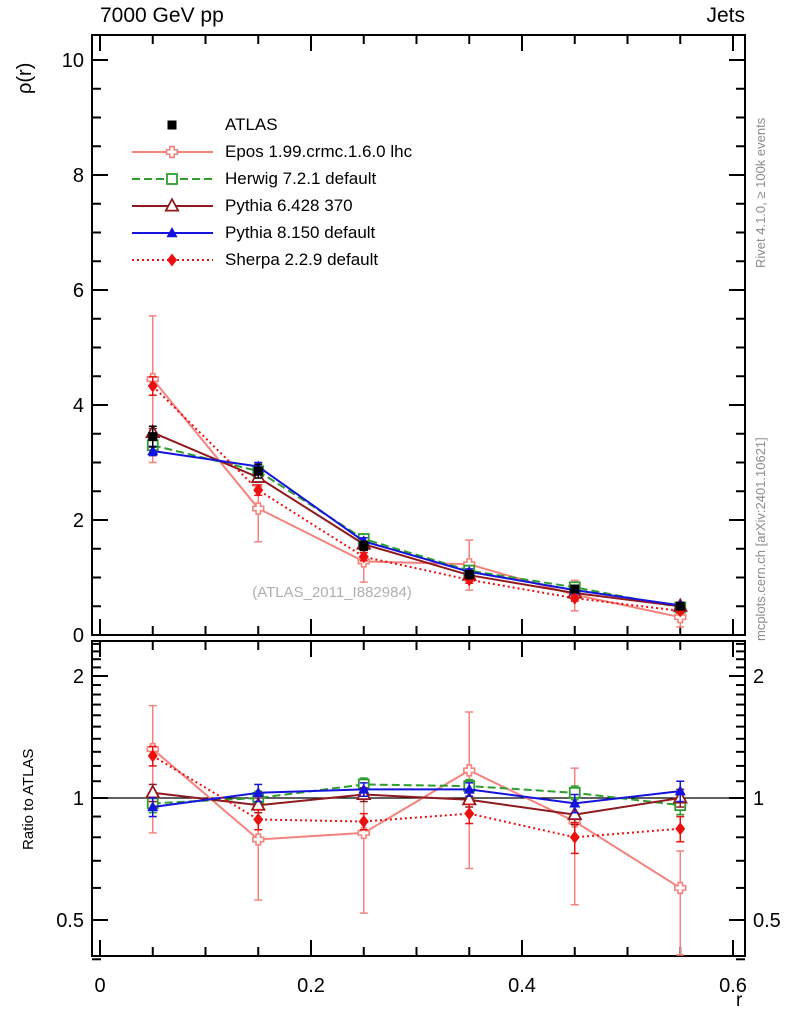 This screenshot has width=786, height=1024. I want to click on beam-info: 7000 GeV pp, so click(162, 15).